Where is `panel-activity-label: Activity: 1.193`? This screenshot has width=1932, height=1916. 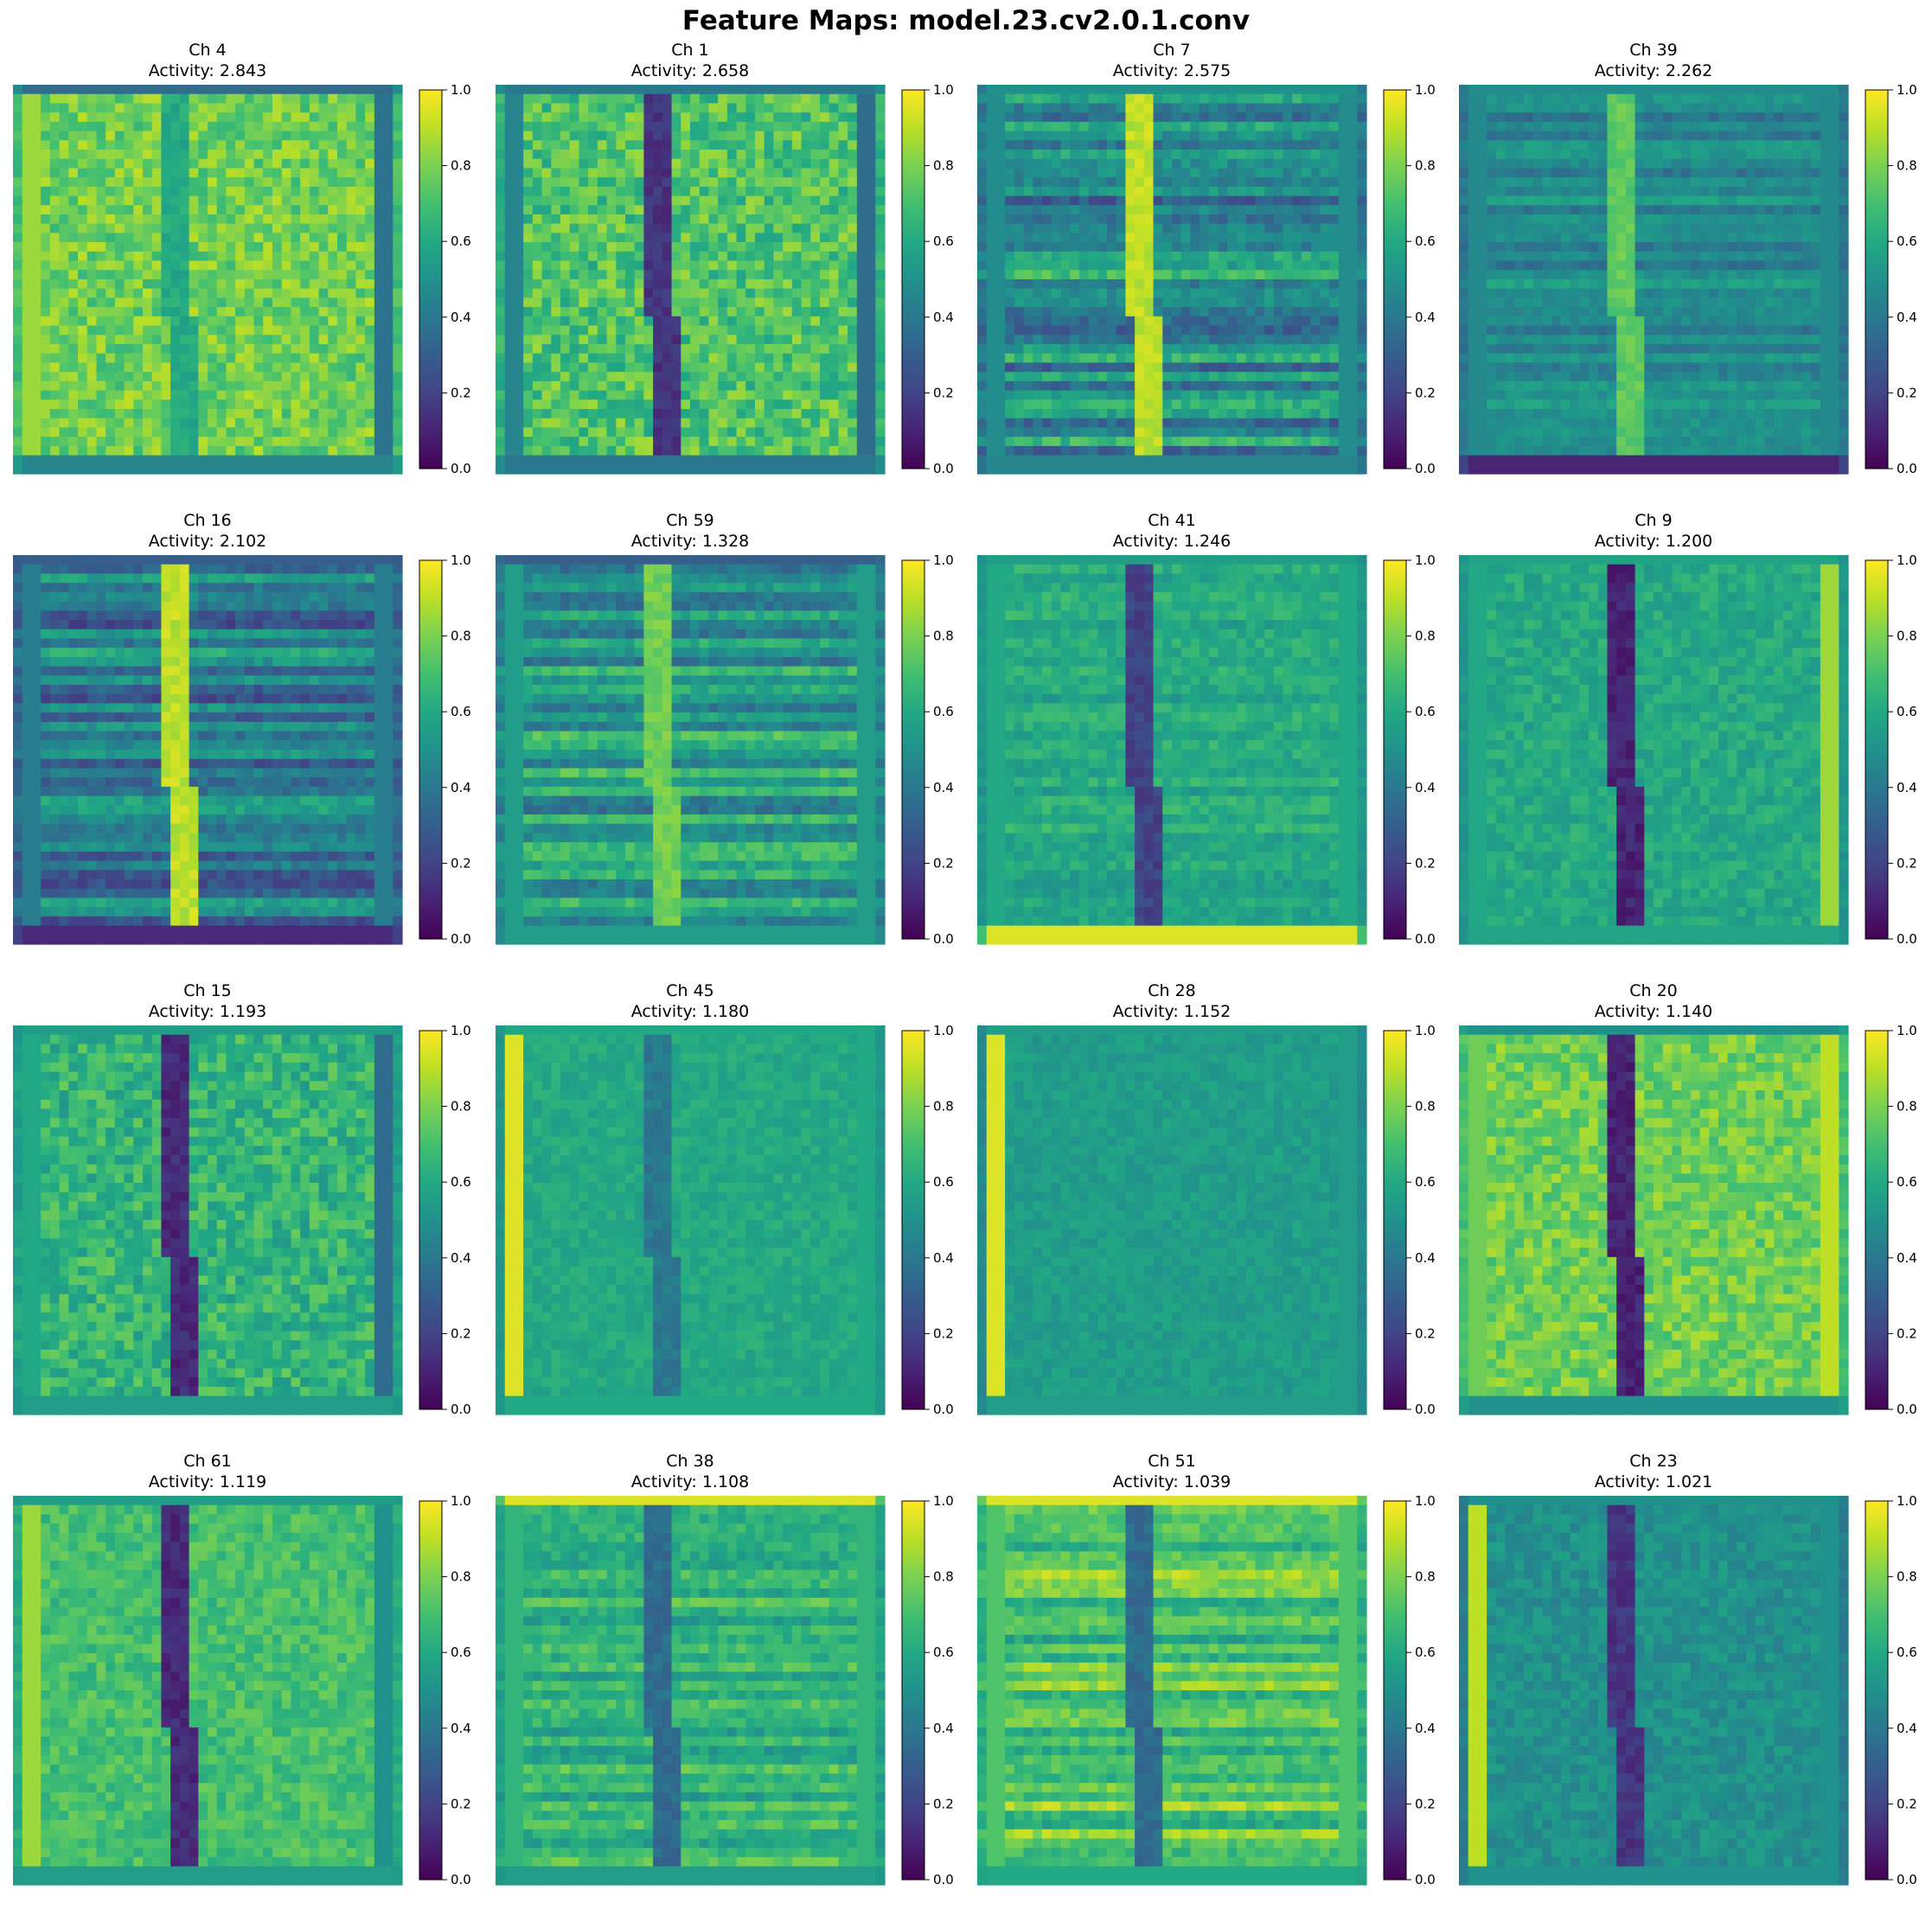 panel-activity-label: Activity: 1.193 is located at coordinates (208, 1012).